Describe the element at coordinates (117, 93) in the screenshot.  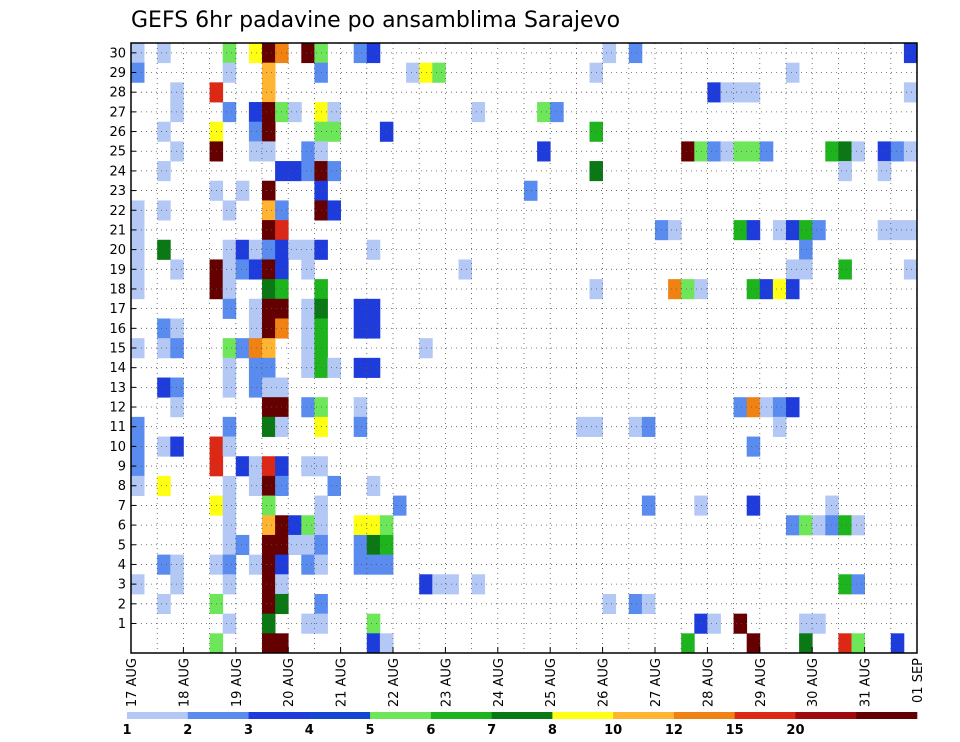
I see `y-tick-label: 28` at that location.